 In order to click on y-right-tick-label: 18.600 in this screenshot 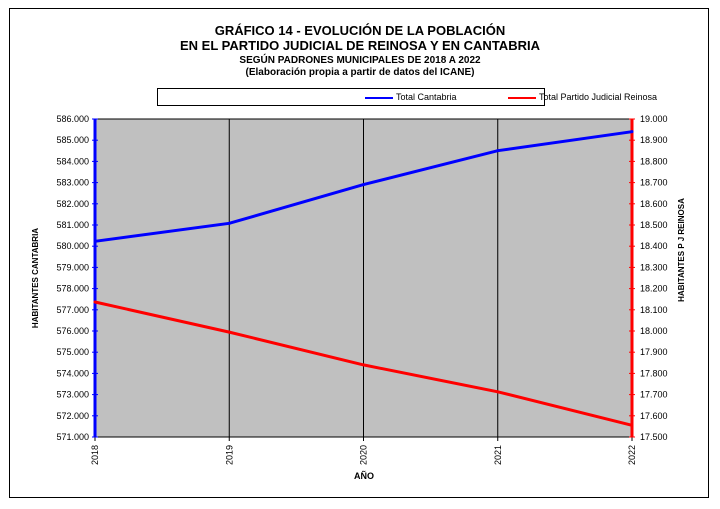, I will do `click(654, 204)`.